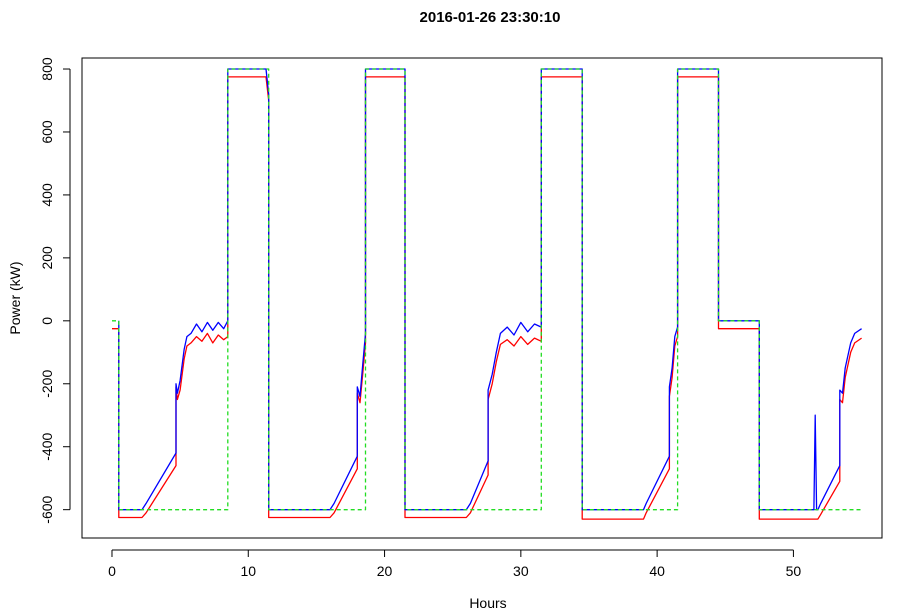  What do you see at coordinates (47, 509) in the screenshot?
I see `y-tick-label: -600` at bounding box center [47, 509].